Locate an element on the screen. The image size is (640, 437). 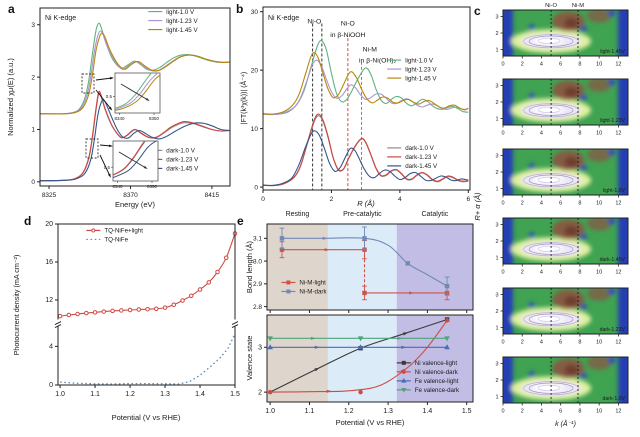
svg-text: 8370 is located at coordinates (130, 195).